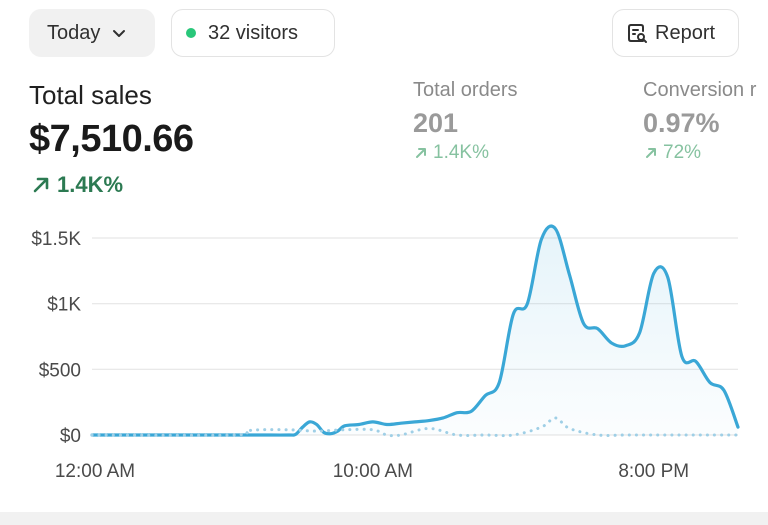 This screenshot has height=525, width=768. I want to click on bottom-bar, so click(384, 518).